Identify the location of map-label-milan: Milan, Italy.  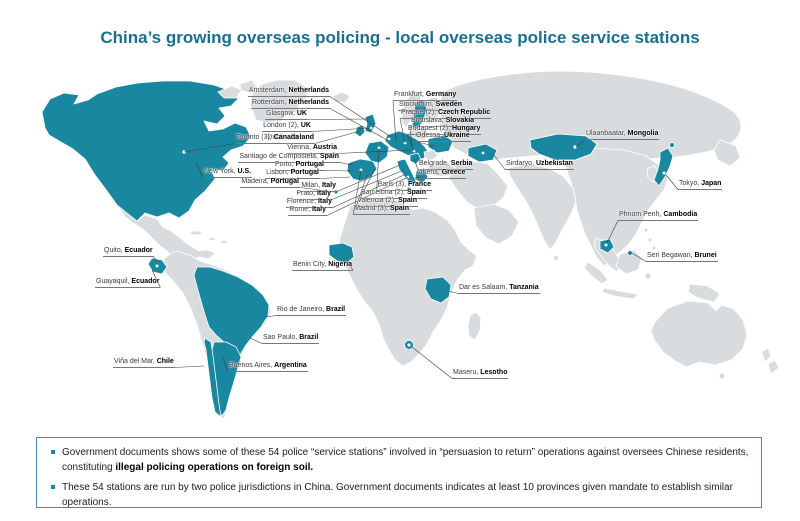
(318, 187).